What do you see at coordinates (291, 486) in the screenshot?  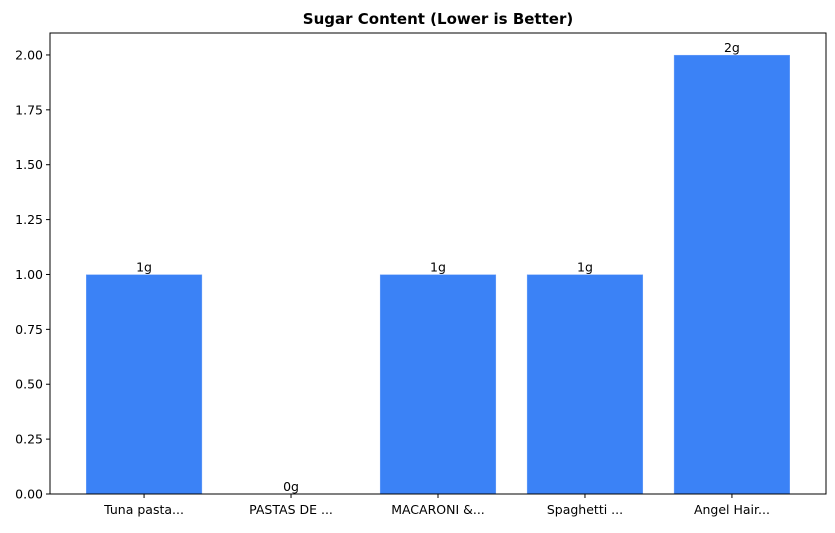 I see `data-label: 0g` at bounding box center [291, 486].